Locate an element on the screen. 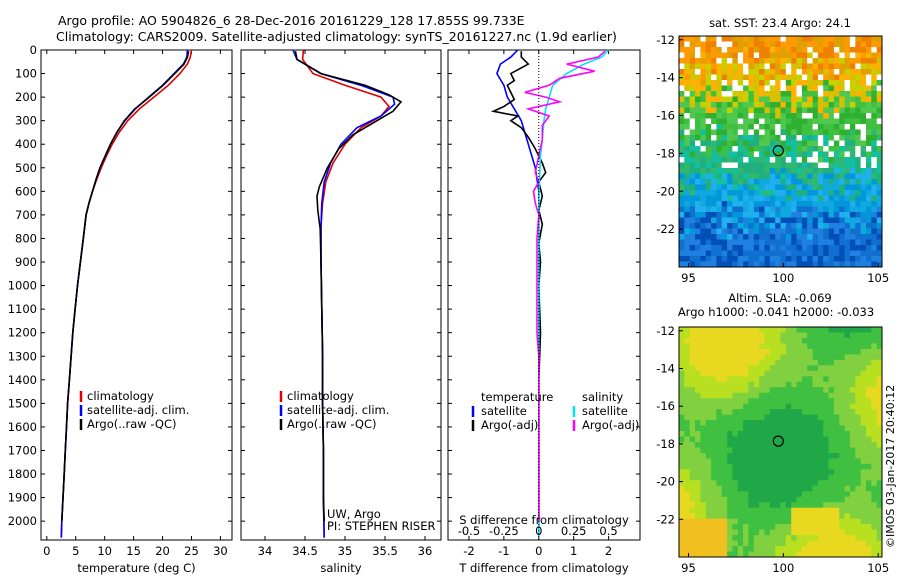 Image resolution: width=900 pixels, height=580 pixels. sla_map-grid is located at coordinates (781, 442).